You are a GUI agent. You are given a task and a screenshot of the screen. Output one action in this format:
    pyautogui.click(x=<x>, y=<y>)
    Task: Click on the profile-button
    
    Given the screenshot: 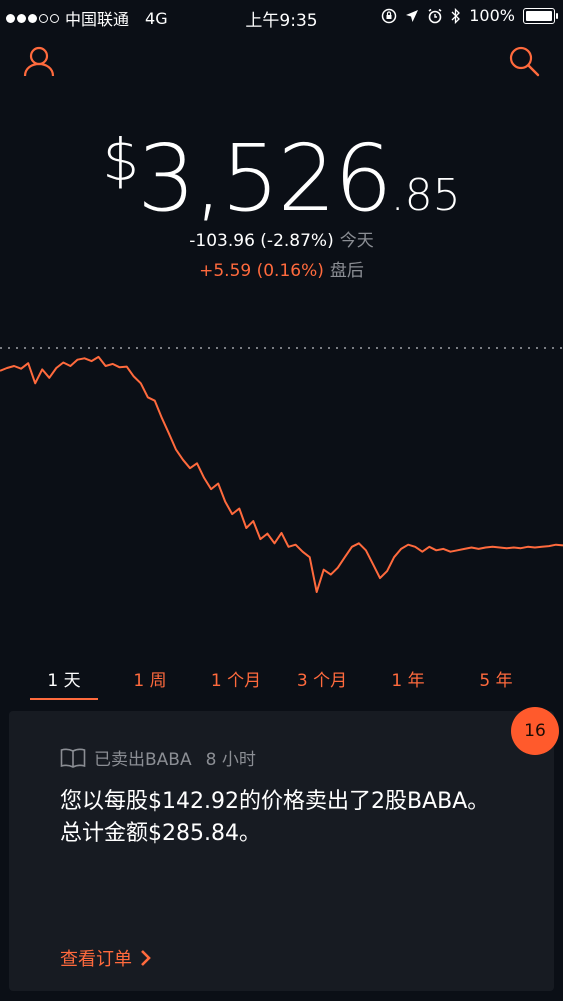 What is the action you would take?
    pyautogui.click(x=39, y=61)
    